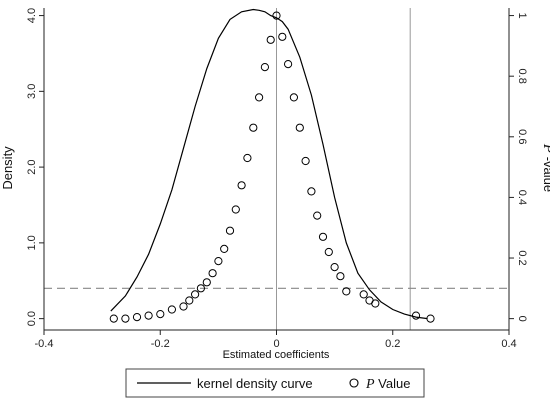 This screenshot has height=405, width=550. What do you see at coordinates (545, 148) in the screenshot?
I see `y-axis-right-label-italic: P` at bounding box center [545, 148].